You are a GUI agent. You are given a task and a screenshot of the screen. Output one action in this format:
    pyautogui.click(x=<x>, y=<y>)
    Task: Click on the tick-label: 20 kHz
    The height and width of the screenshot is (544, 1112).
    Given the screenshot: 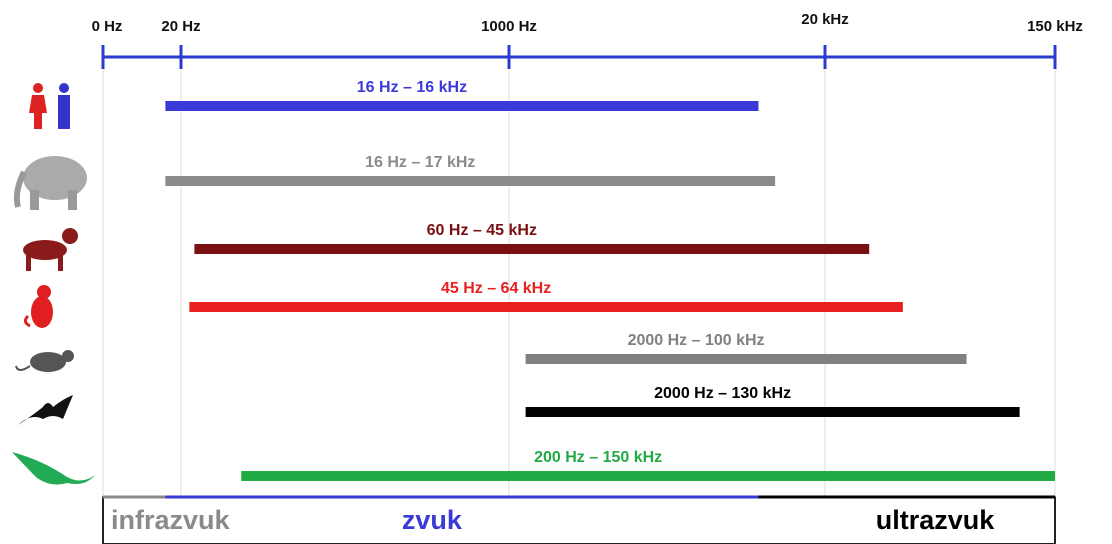 What is the action you would take?
    pyautogui.click(x=825, y=19)
    